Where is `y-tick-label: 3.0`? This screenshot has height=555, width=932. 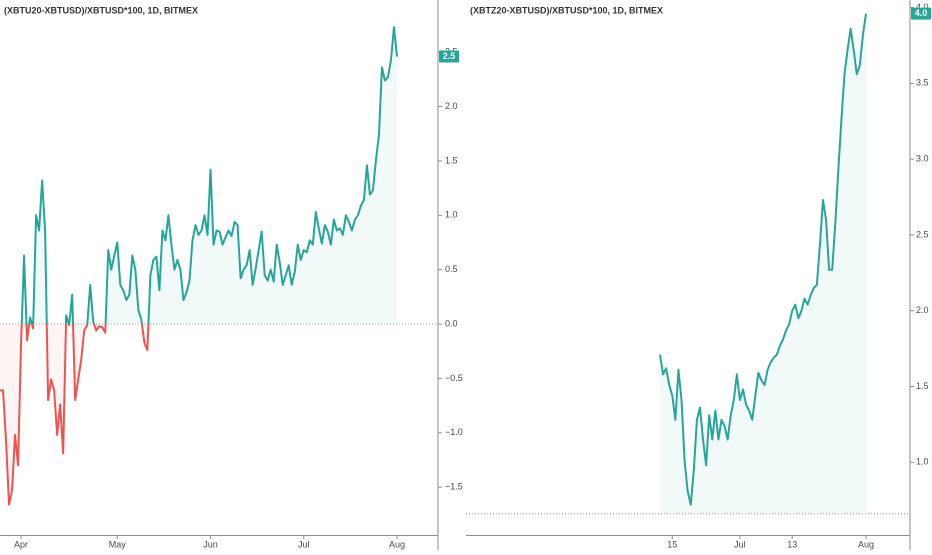
y-tick-label: 3.0 is located at coordinates (922, 159).